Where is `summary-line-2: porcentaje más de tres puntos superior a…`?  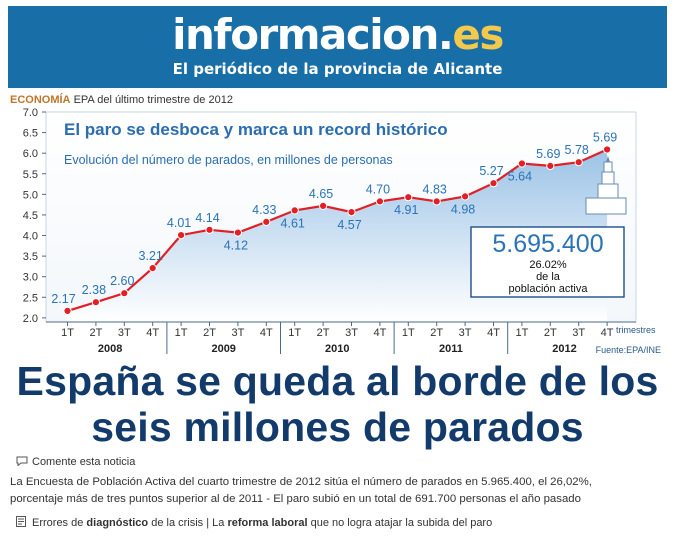
summary-line-2: porcentaje más de tres puntos superior a… is located at coordinates (295, 499).